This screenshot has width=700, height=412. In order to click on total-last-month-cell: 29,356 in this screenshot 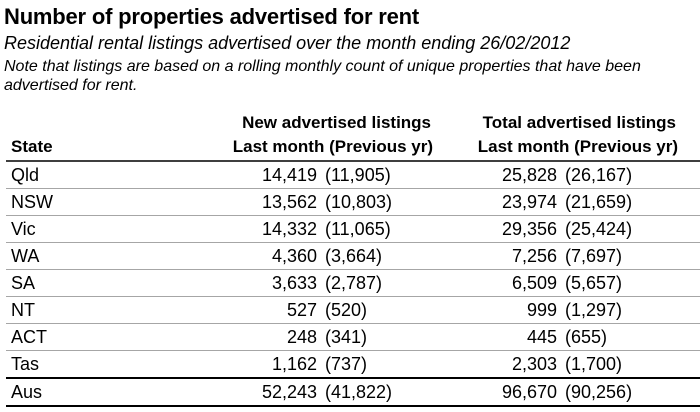, I will do `click(495, 229)`.